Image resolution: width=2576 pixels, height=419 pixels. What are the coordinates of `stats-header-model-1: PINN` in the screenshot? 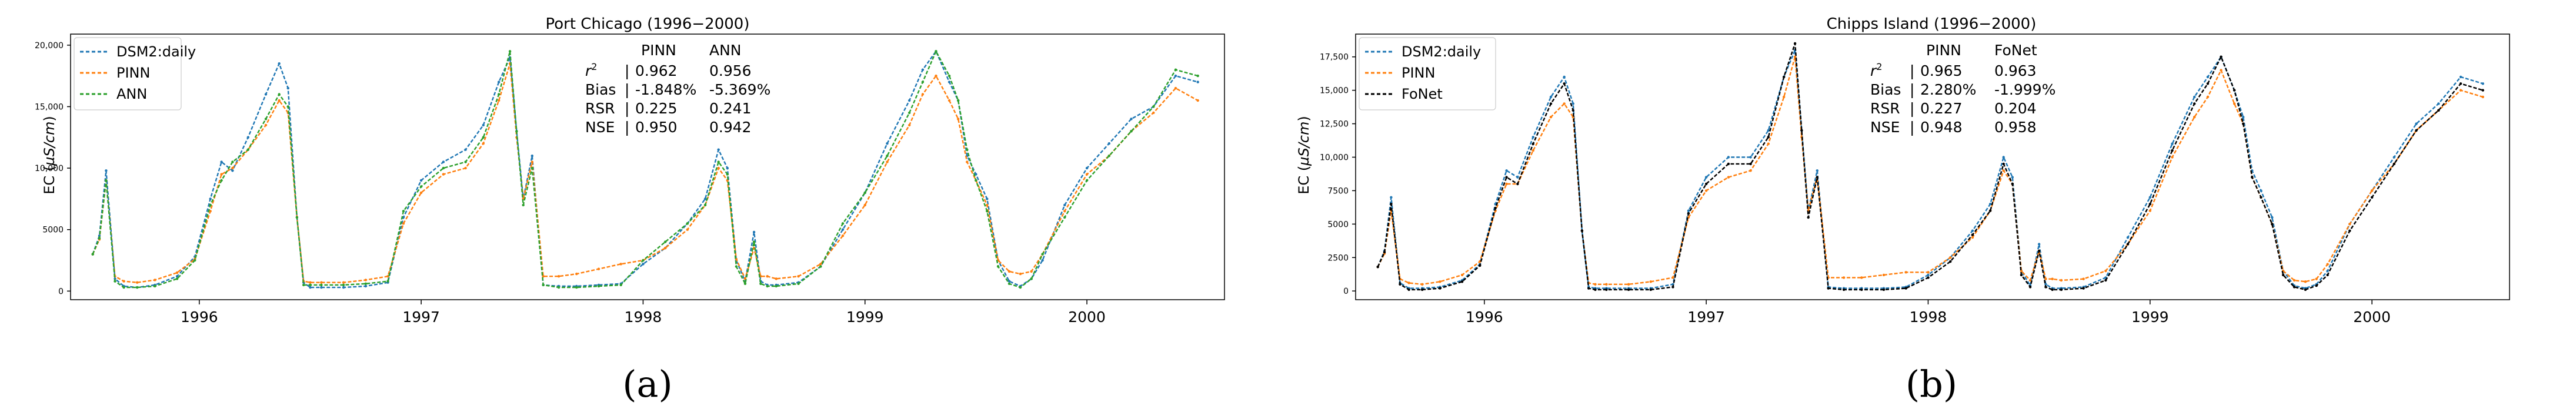 It's located at (658, 50).